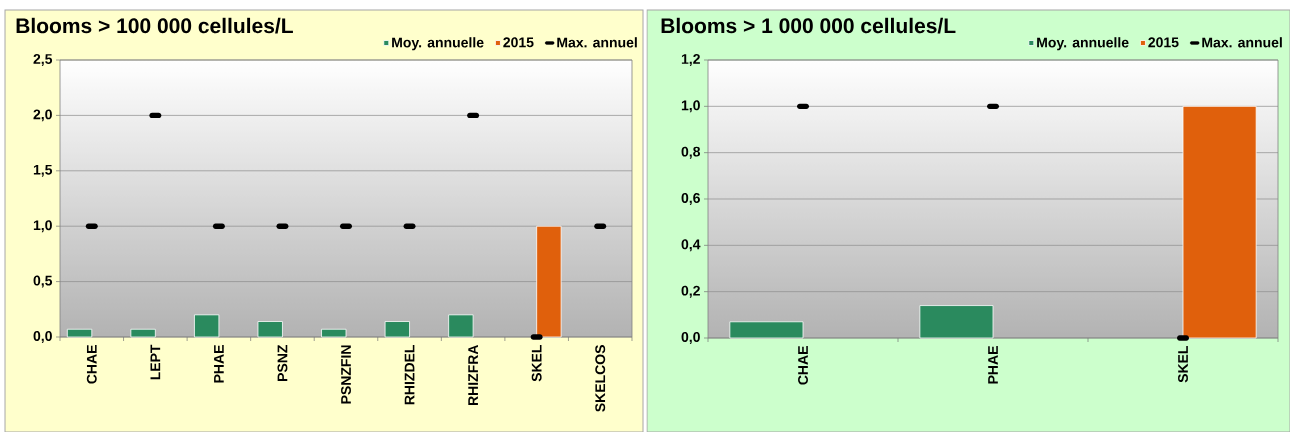  What do you see at coordinates (42, 115) in the screenshot?
I see `y-tick-label: 2,0` at bounding box center [42, 115].